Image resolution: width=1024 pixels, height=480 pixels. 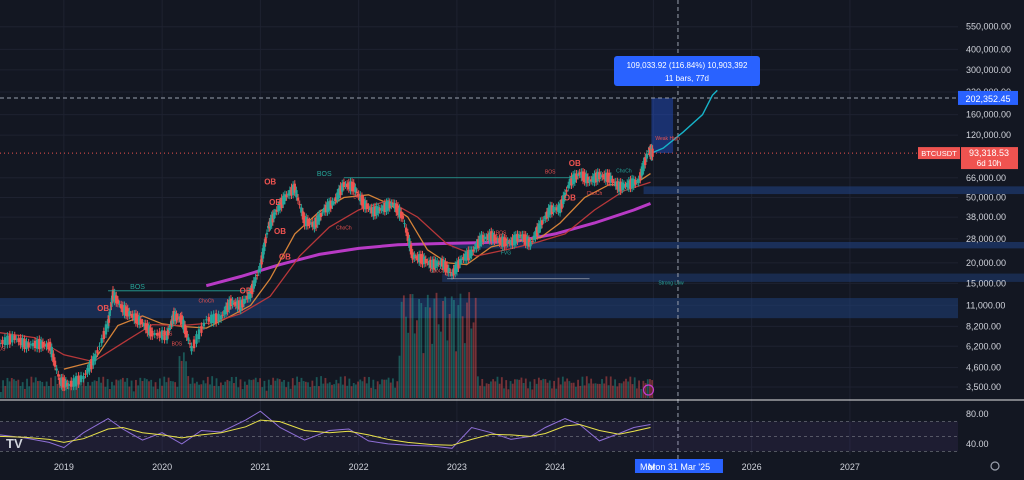 What do you see at coordinates (986, 283) in the screenshot?
I see `price-tick: 15,000.00` at bounding box center [986, 283].